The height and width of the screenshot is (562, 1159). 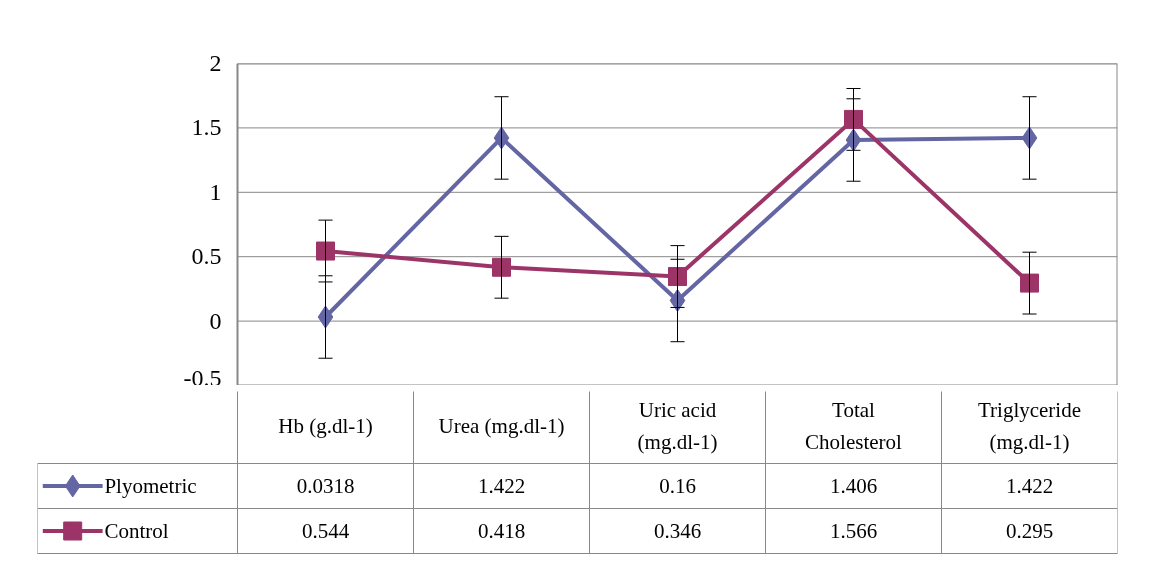 What do you see at coordinates (677, 531) in the screenshot?
I see `data-label: 0.346` at bounding box center [677, 531].